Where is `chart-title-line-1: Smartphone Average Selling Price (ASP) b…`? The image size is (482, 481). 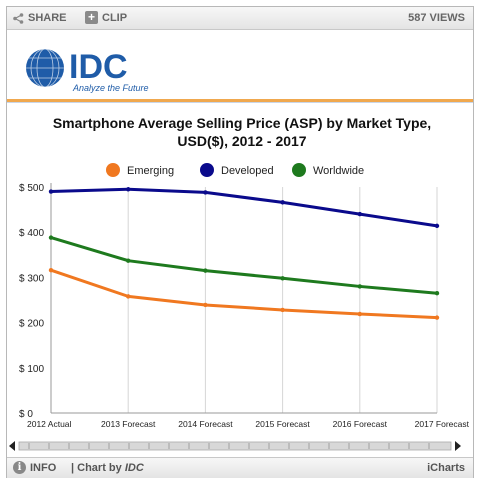 chart-title-line-1: Smartphone Average Selling Price (ASP) b… is located at coordinates (242, 123).